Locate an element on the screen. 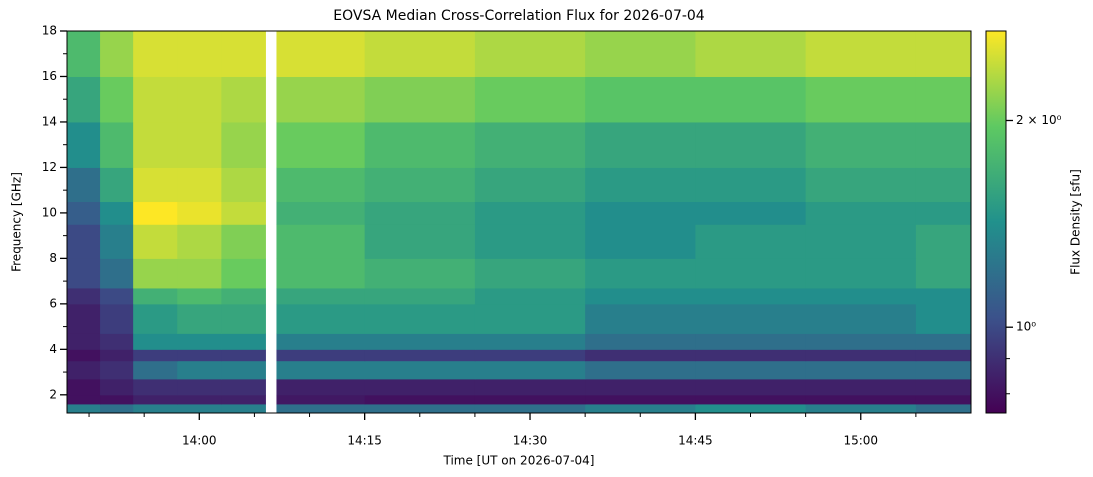 The image size is (1093, 477). colorbar-label: Flux Density [sfu] is located at coordinates (1076, 222).